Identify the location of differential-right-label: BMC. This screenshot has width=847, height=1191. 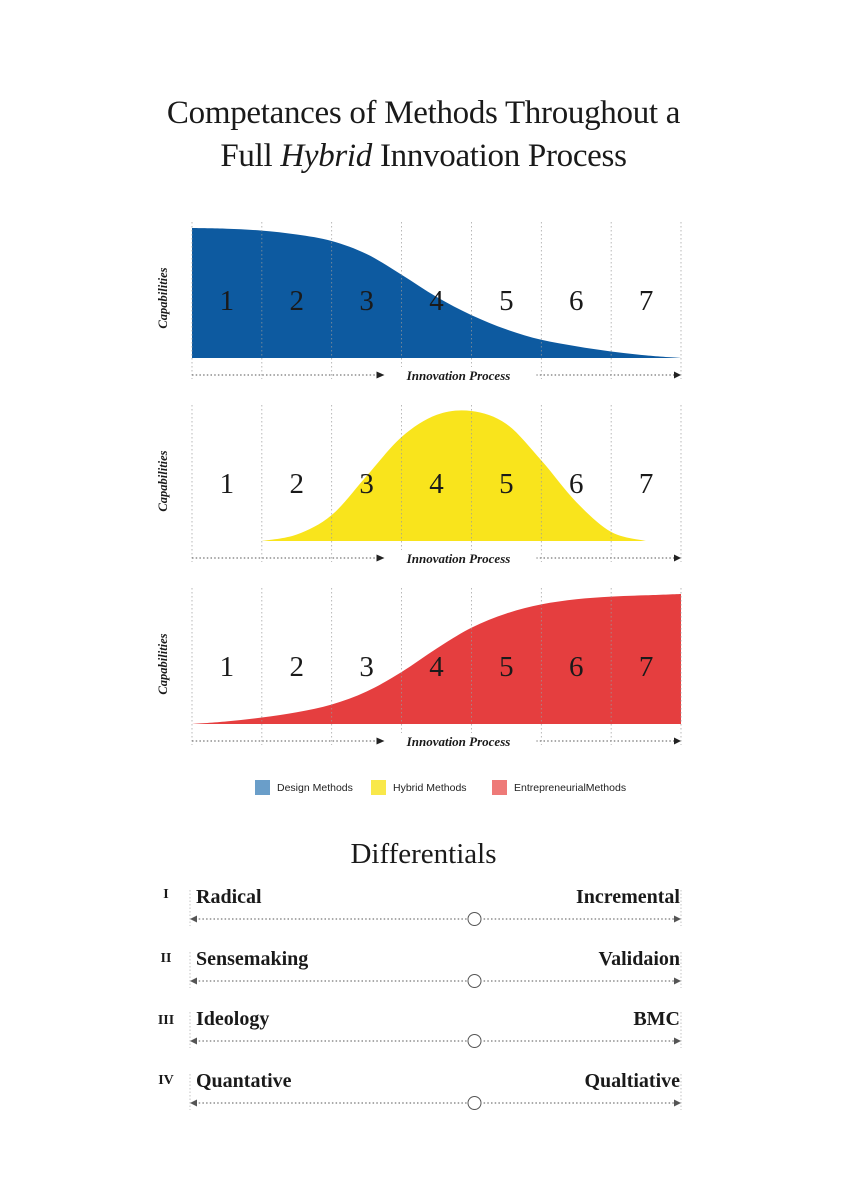
(656, 1019).